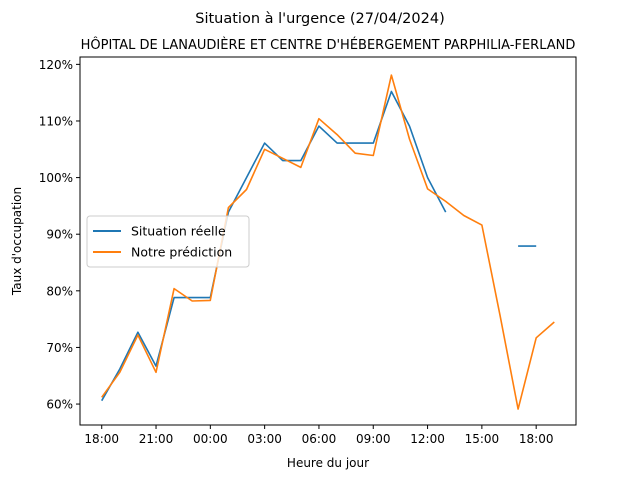 Image resolution: width=640 pixels, height=480 pixels. I want to click on legend: Situation réelle Notre prédiction, so click(168, 241).